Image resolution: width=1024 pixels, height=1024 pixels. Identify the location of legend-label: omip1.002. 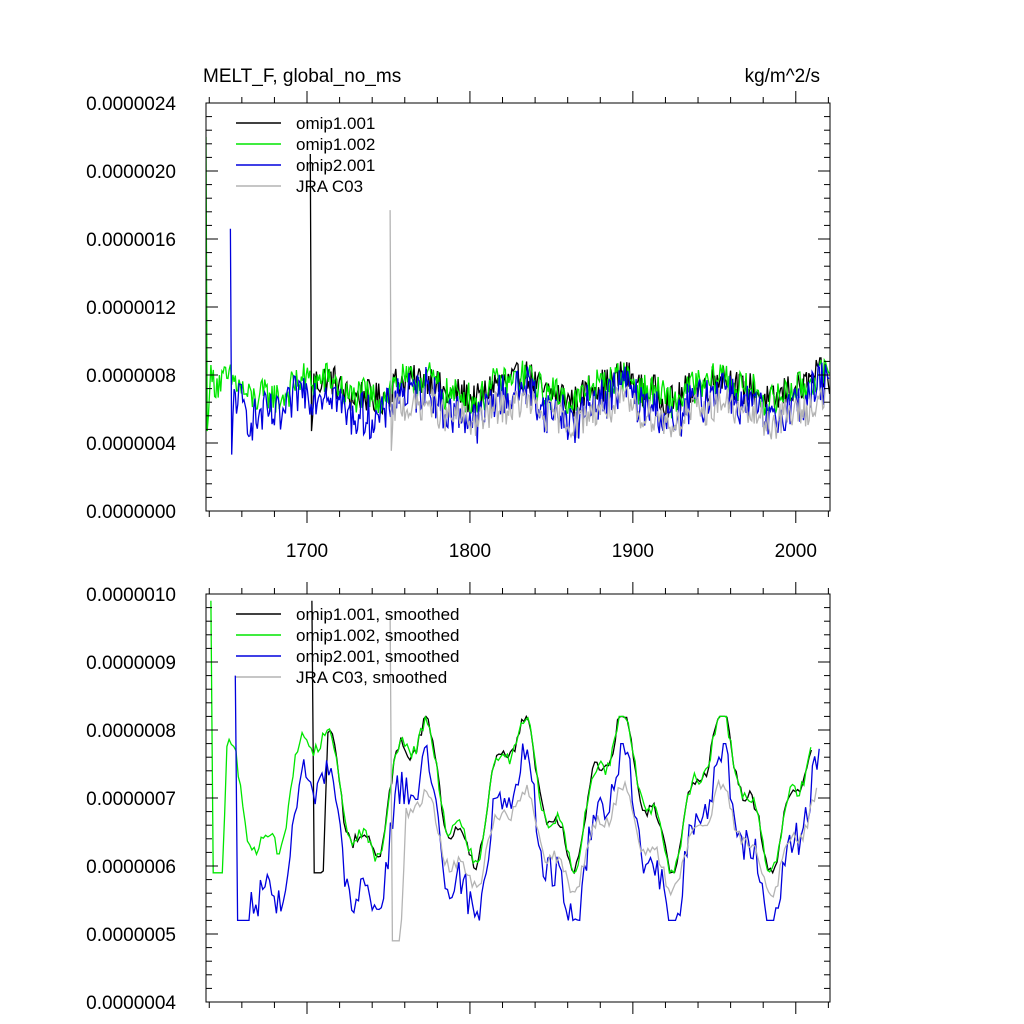
(335, 144).